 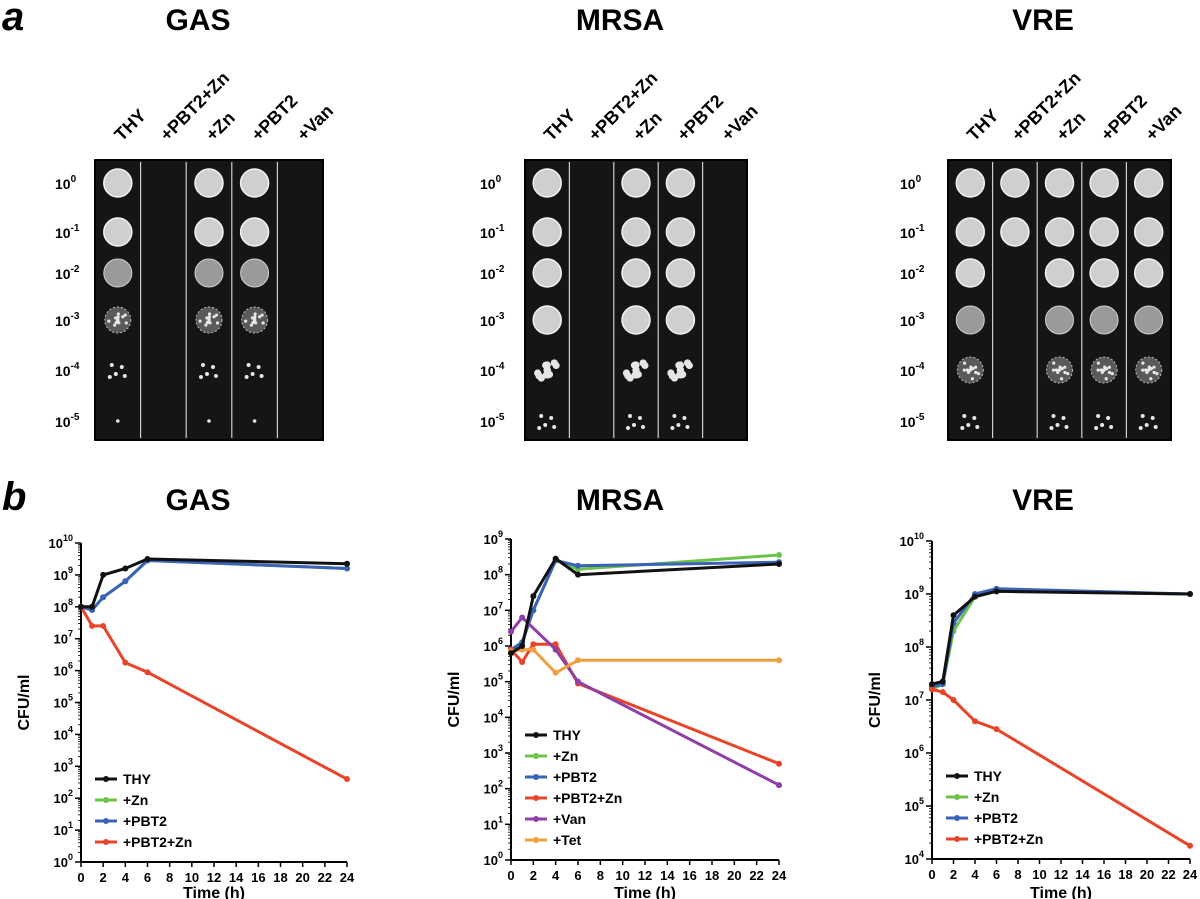 What do you see at coordinates (645, 606) in the screenshot?
I see `series-thy` at bounding box center [645, 606].